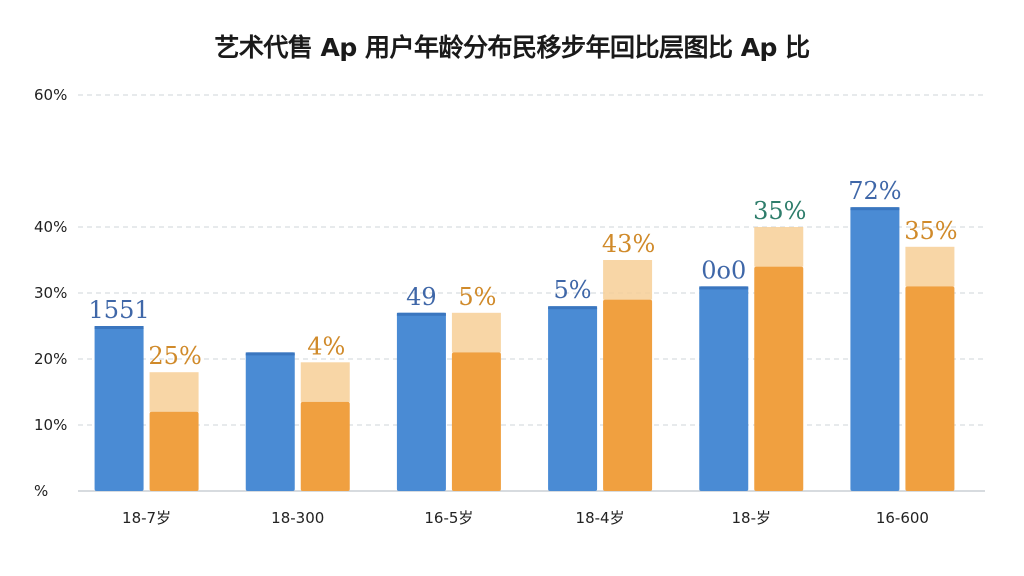 The image size is (1024, 576). What do you see at coordinates (874, 191) in the screenshot?
I see `data-label-series-1: 72%` at bounding box center [874, 191].